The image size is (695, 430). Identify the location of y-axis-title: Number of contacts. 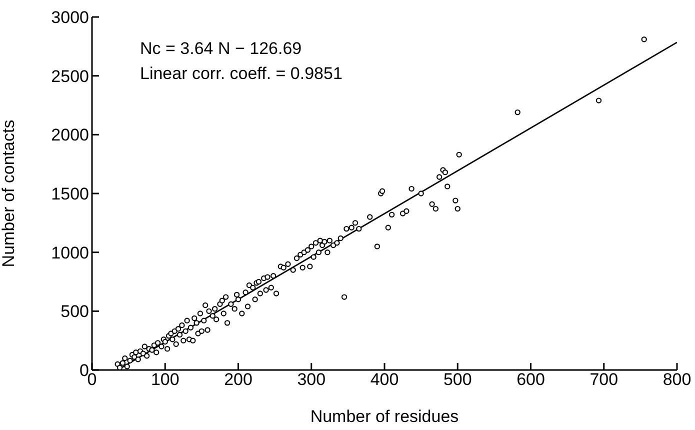
(9, 194).